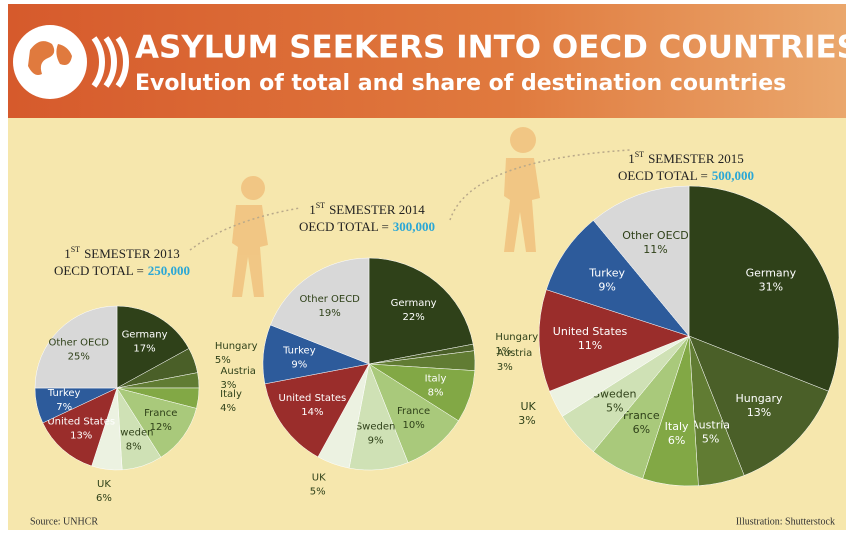  I want to click on source: Source: UNHCR, so click(64, 521).